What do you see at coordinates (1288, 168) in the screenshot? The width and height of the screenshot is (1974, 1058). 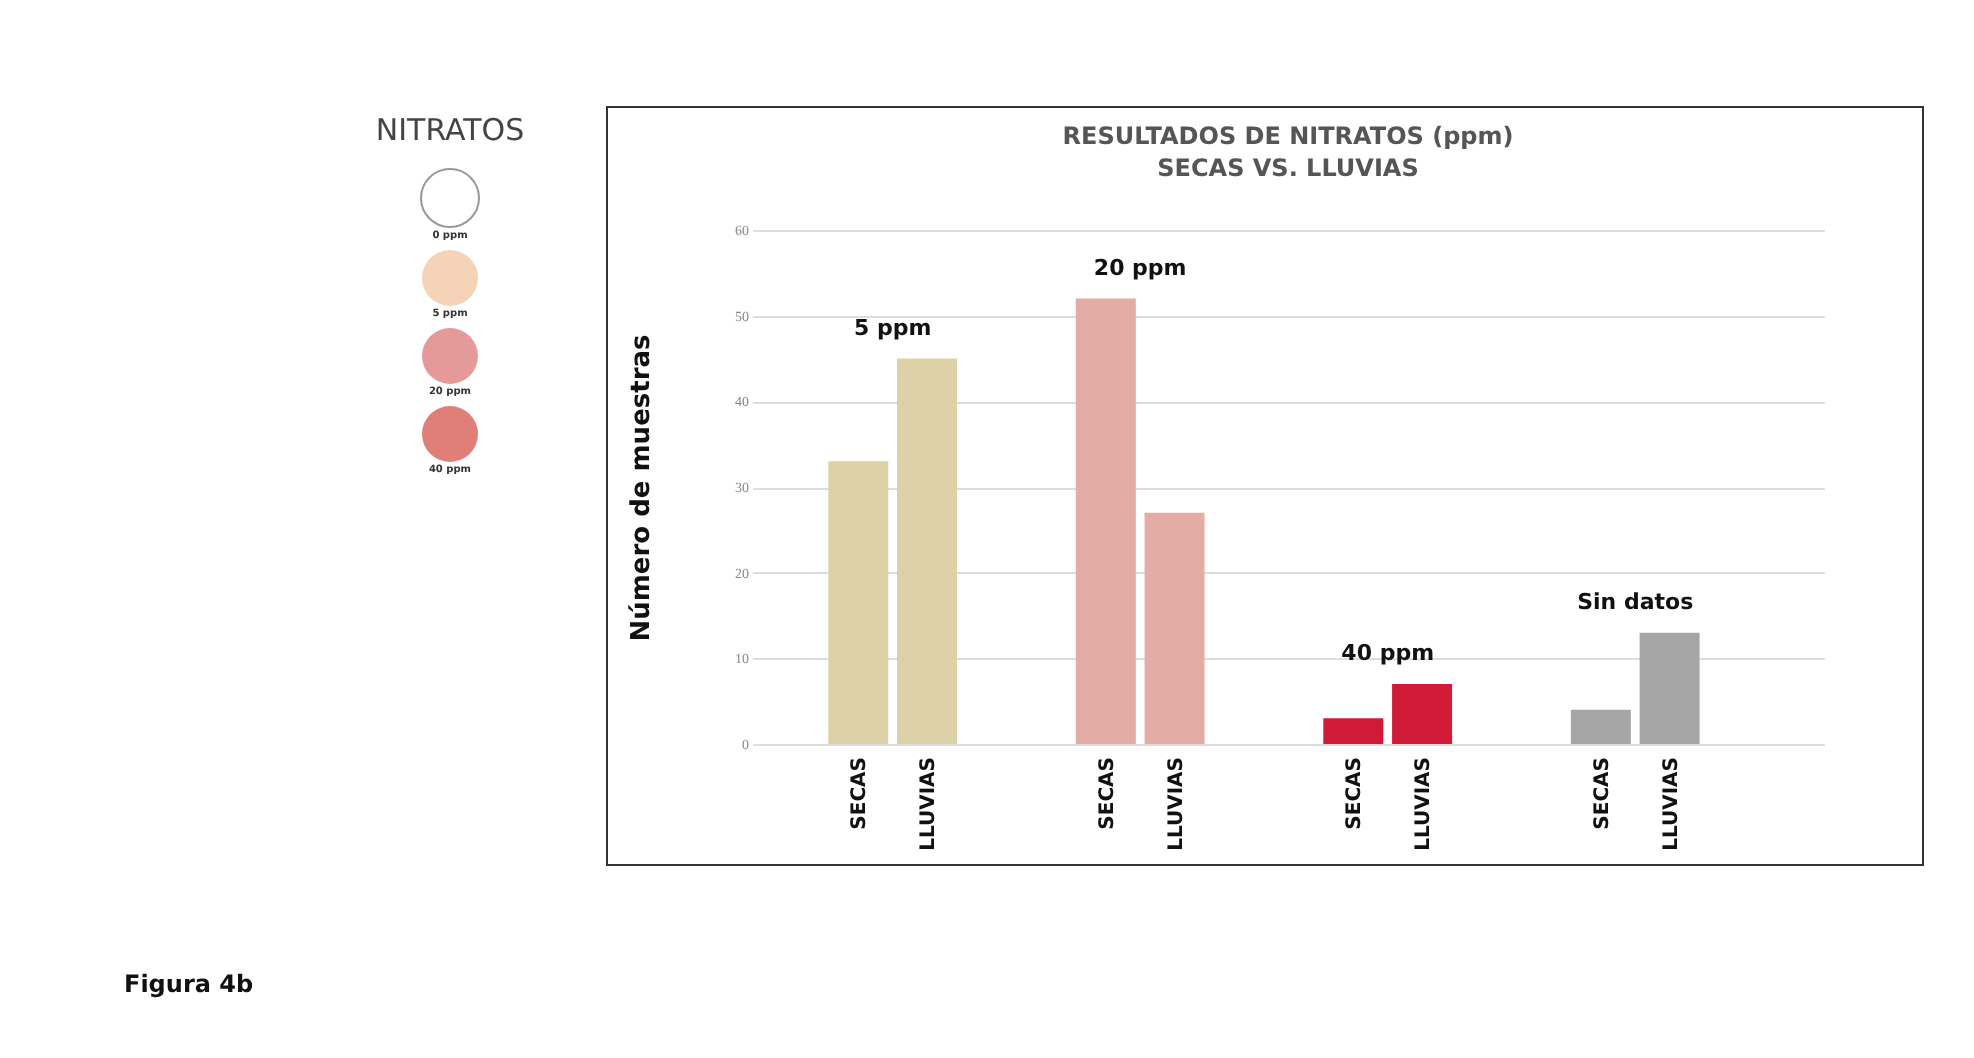 I see `chart-subtitle: SECAS VS. LLUVIAS` at bounding box center [1288, 168].